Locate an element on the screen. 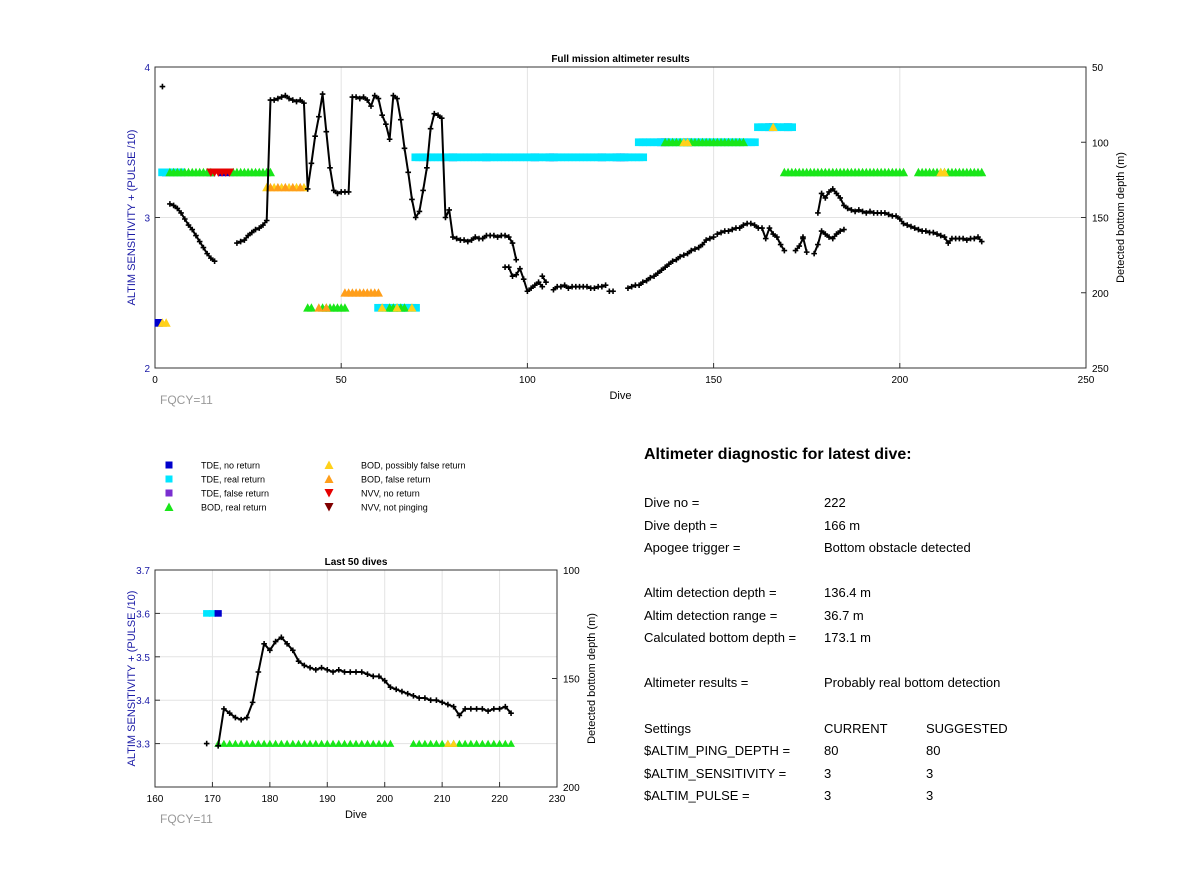  setting-current: 3 is located at coordinates (828, 795).